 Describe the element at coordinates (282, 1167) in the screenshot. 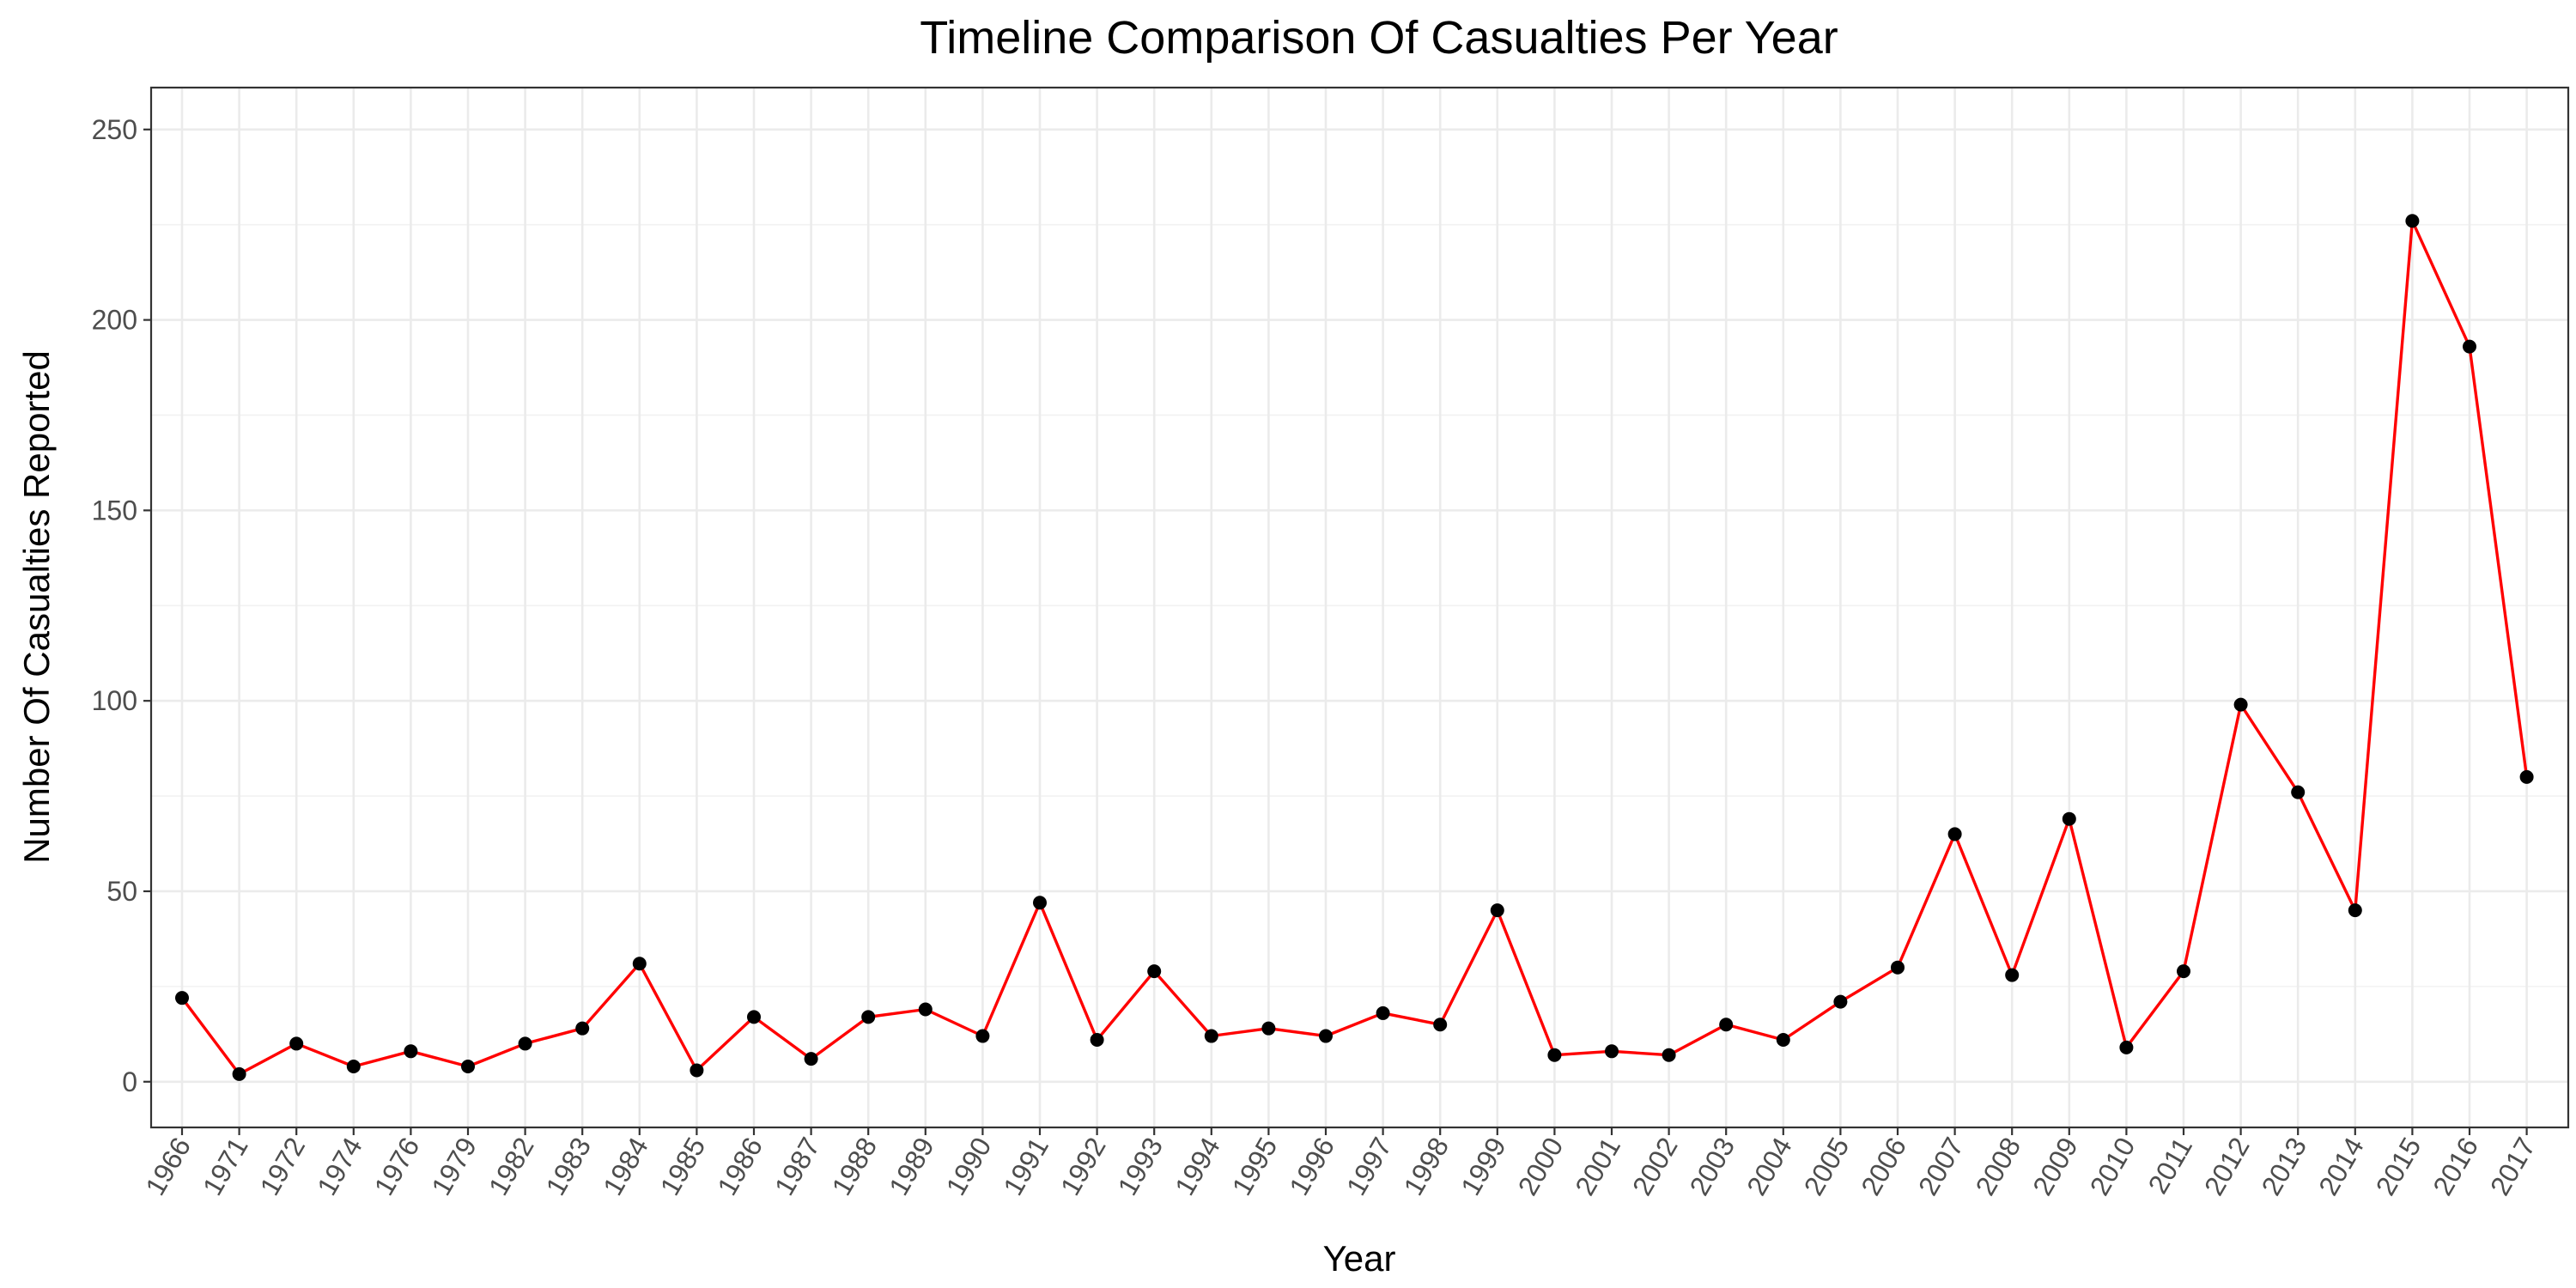

I see `x-tick-label: 1972` at that location.